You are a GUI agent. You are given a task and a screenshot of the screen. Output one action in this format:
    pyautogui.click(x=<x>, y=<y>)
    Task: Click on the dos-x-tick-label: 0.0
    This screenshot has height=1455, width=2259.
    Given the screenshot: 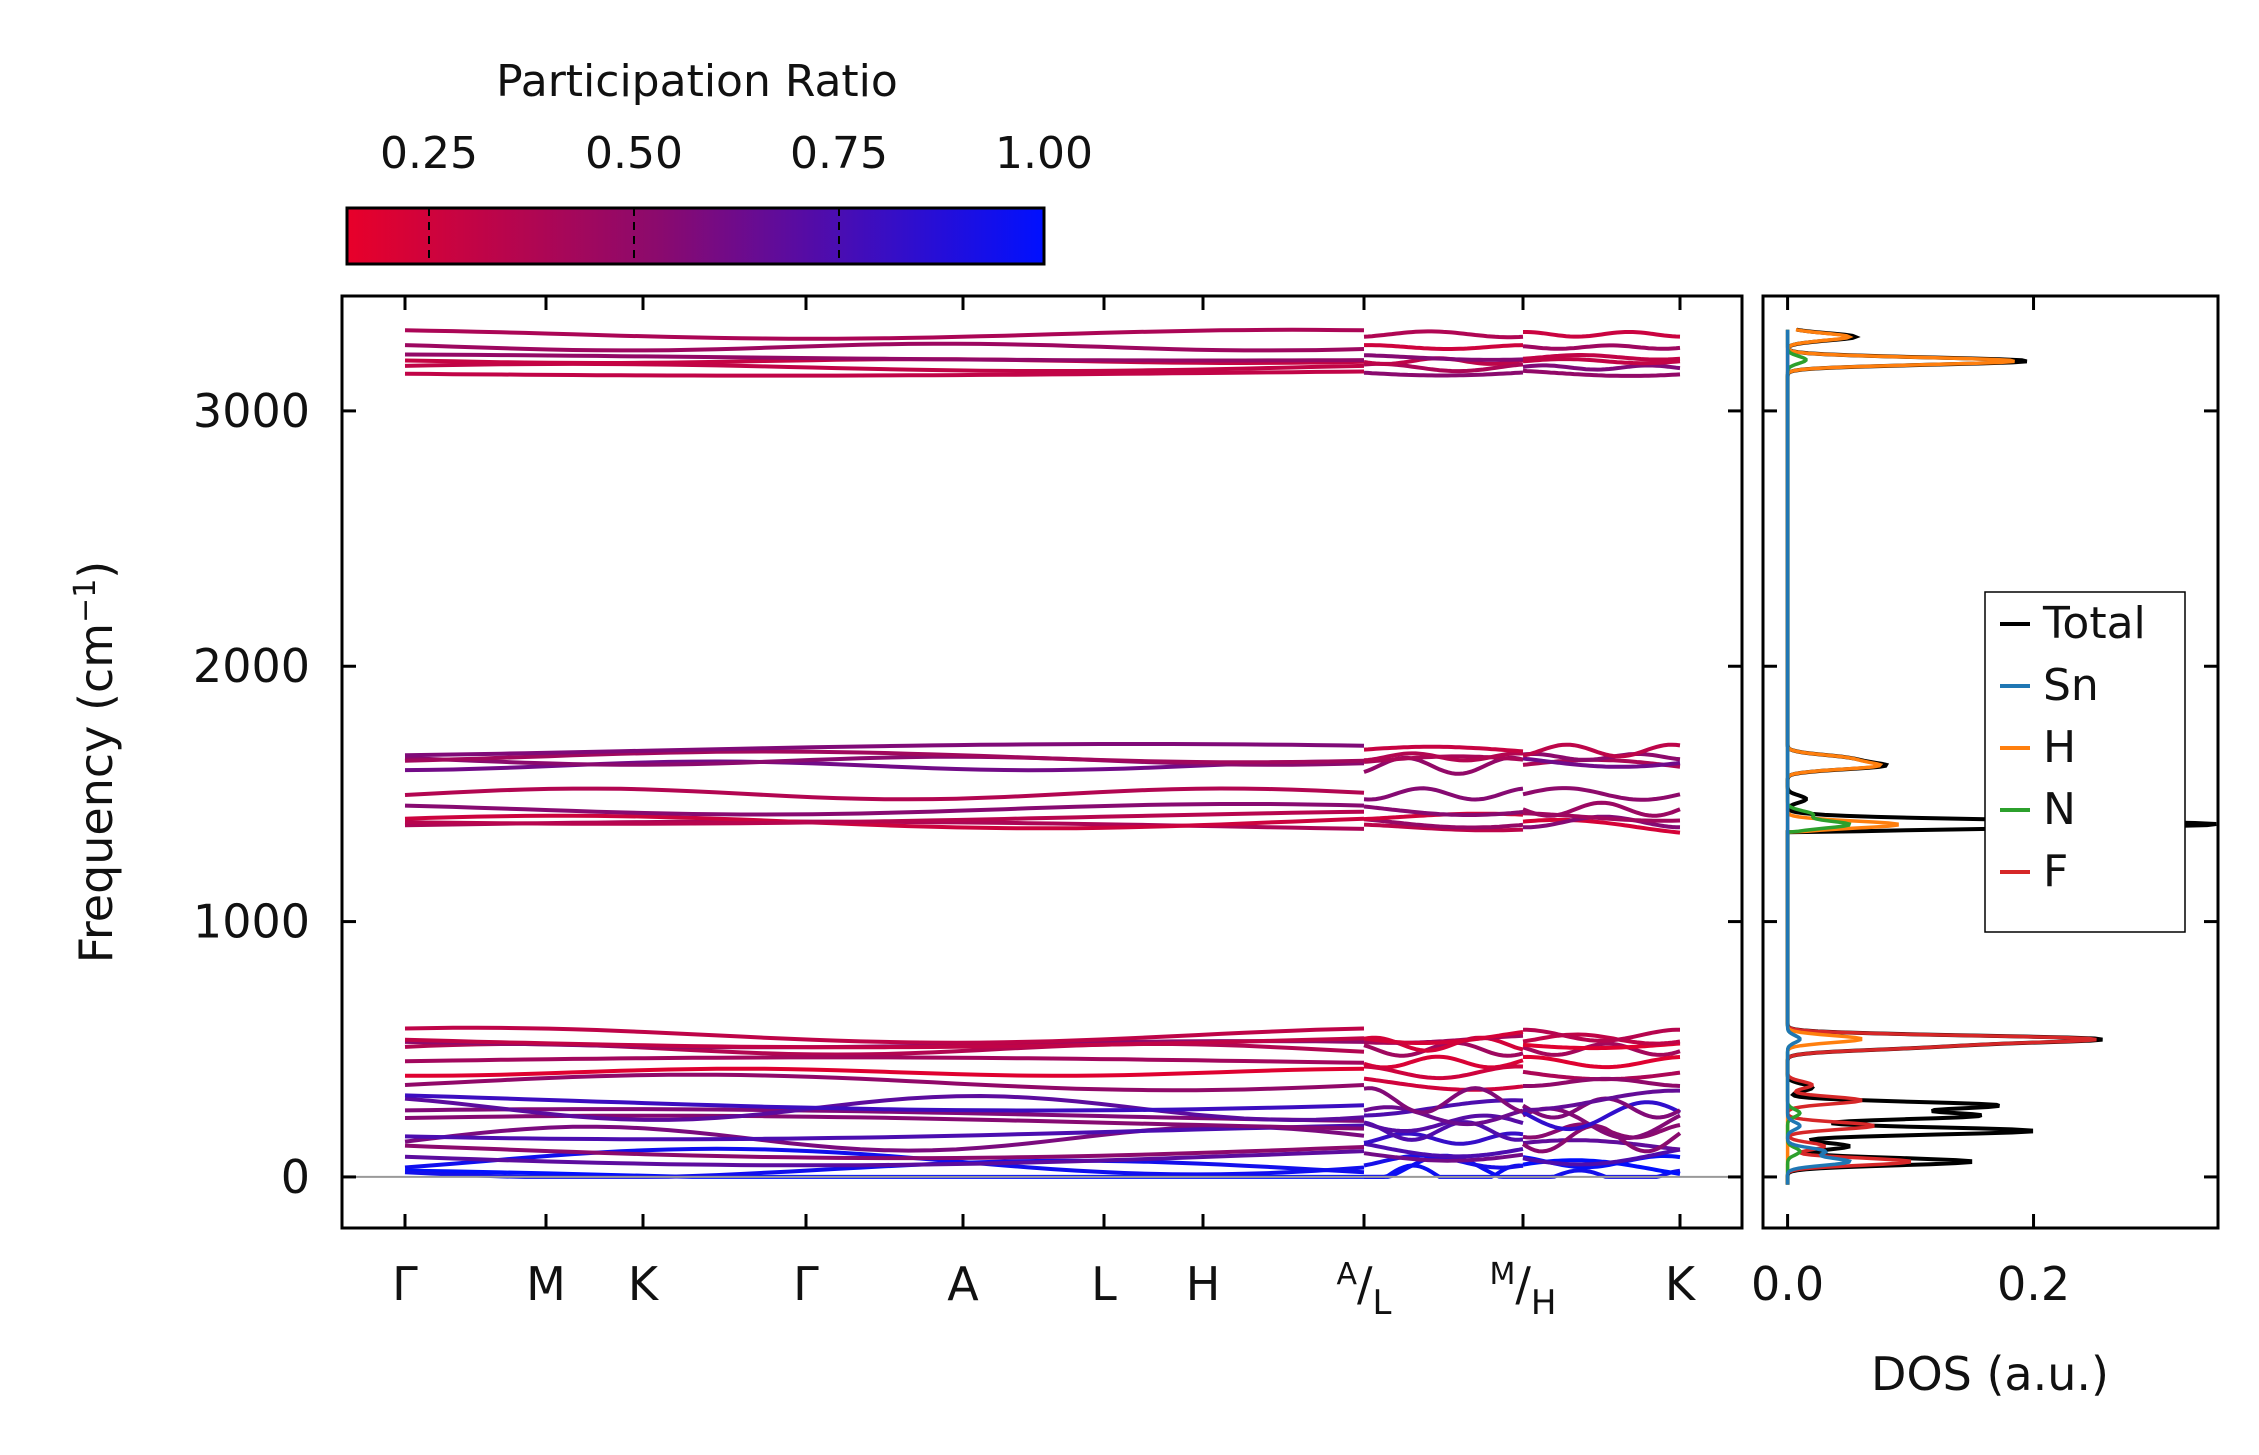 What is the action you would take?
    pyautogui.click(x=1787, y=1284)
    